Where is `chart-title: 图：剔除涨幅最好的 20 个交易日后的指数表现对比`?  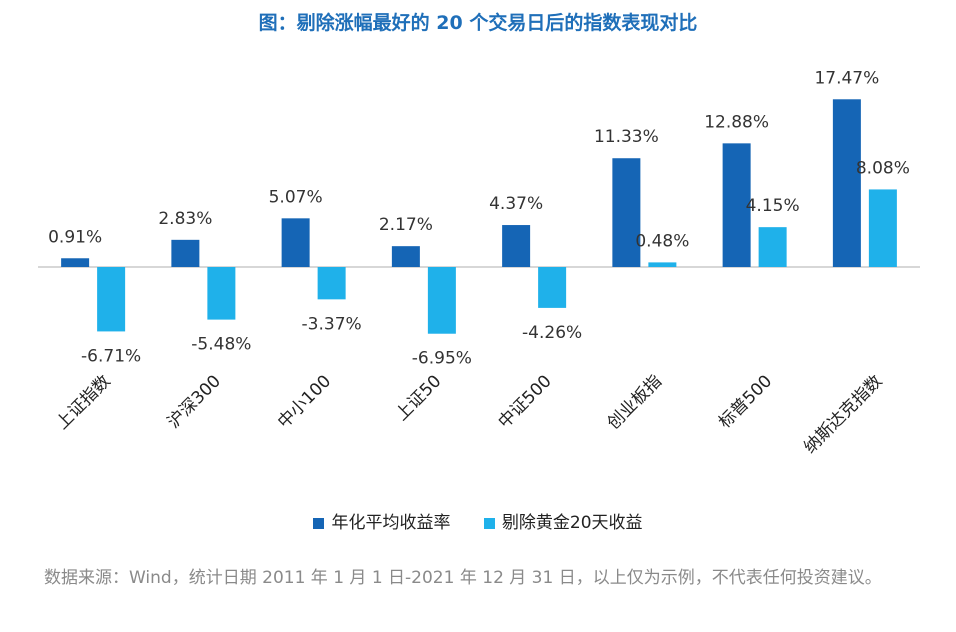 chart-title: 图：剔除涨幅最好的 20 个交易日后的指数表现对比 is located at coordinates (478, 23).